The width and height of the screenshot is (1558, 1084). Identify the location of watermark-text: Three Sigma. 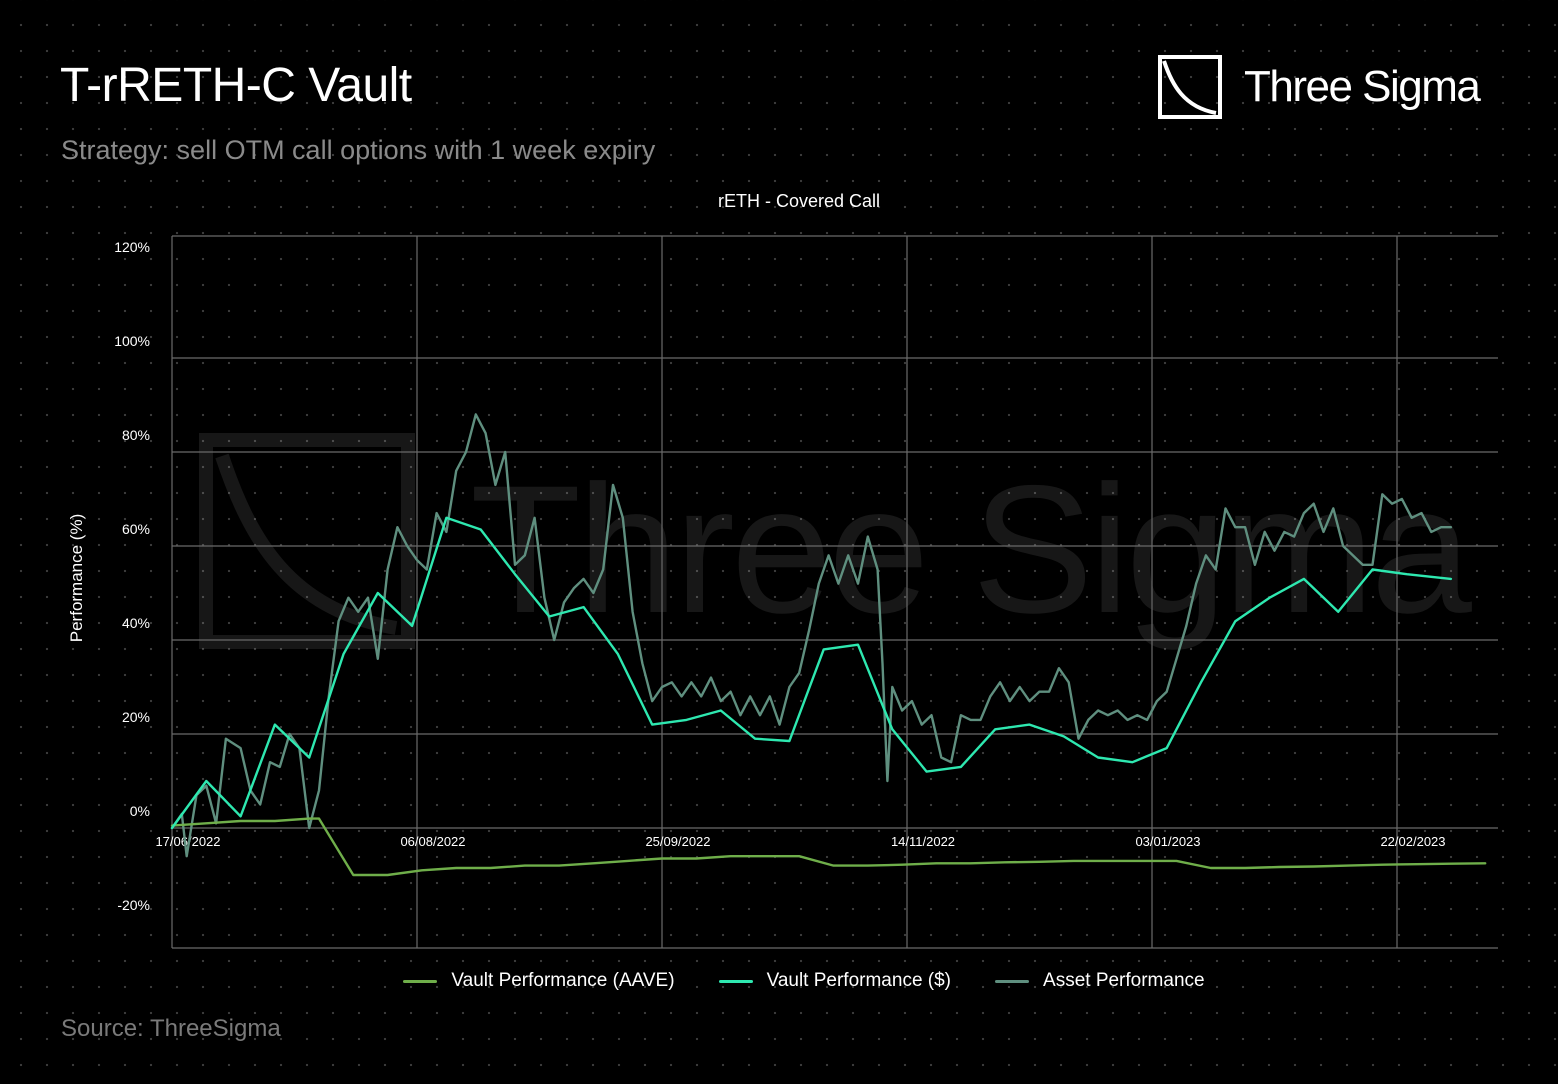
(971, 549).